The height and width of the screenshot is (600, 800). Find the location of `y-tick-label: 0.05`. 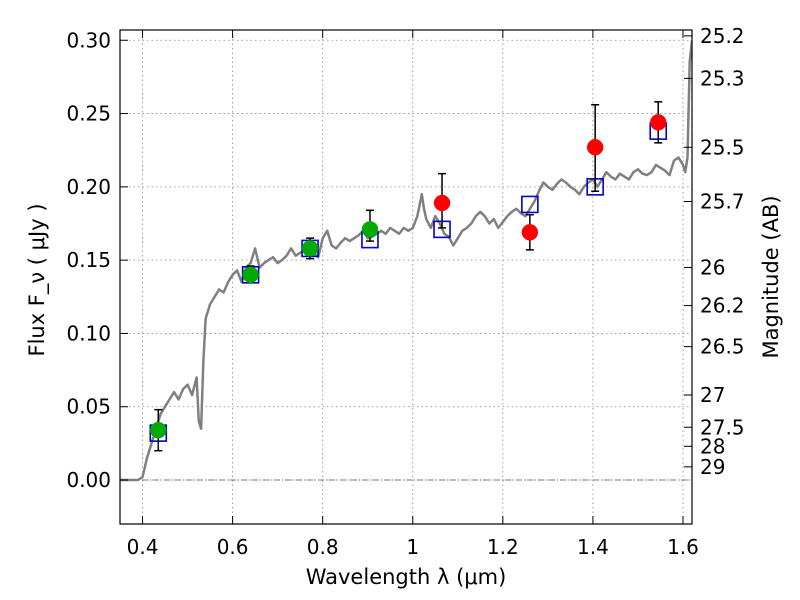

y-tick-label: 0.05 is located at coordinates (88, 407).